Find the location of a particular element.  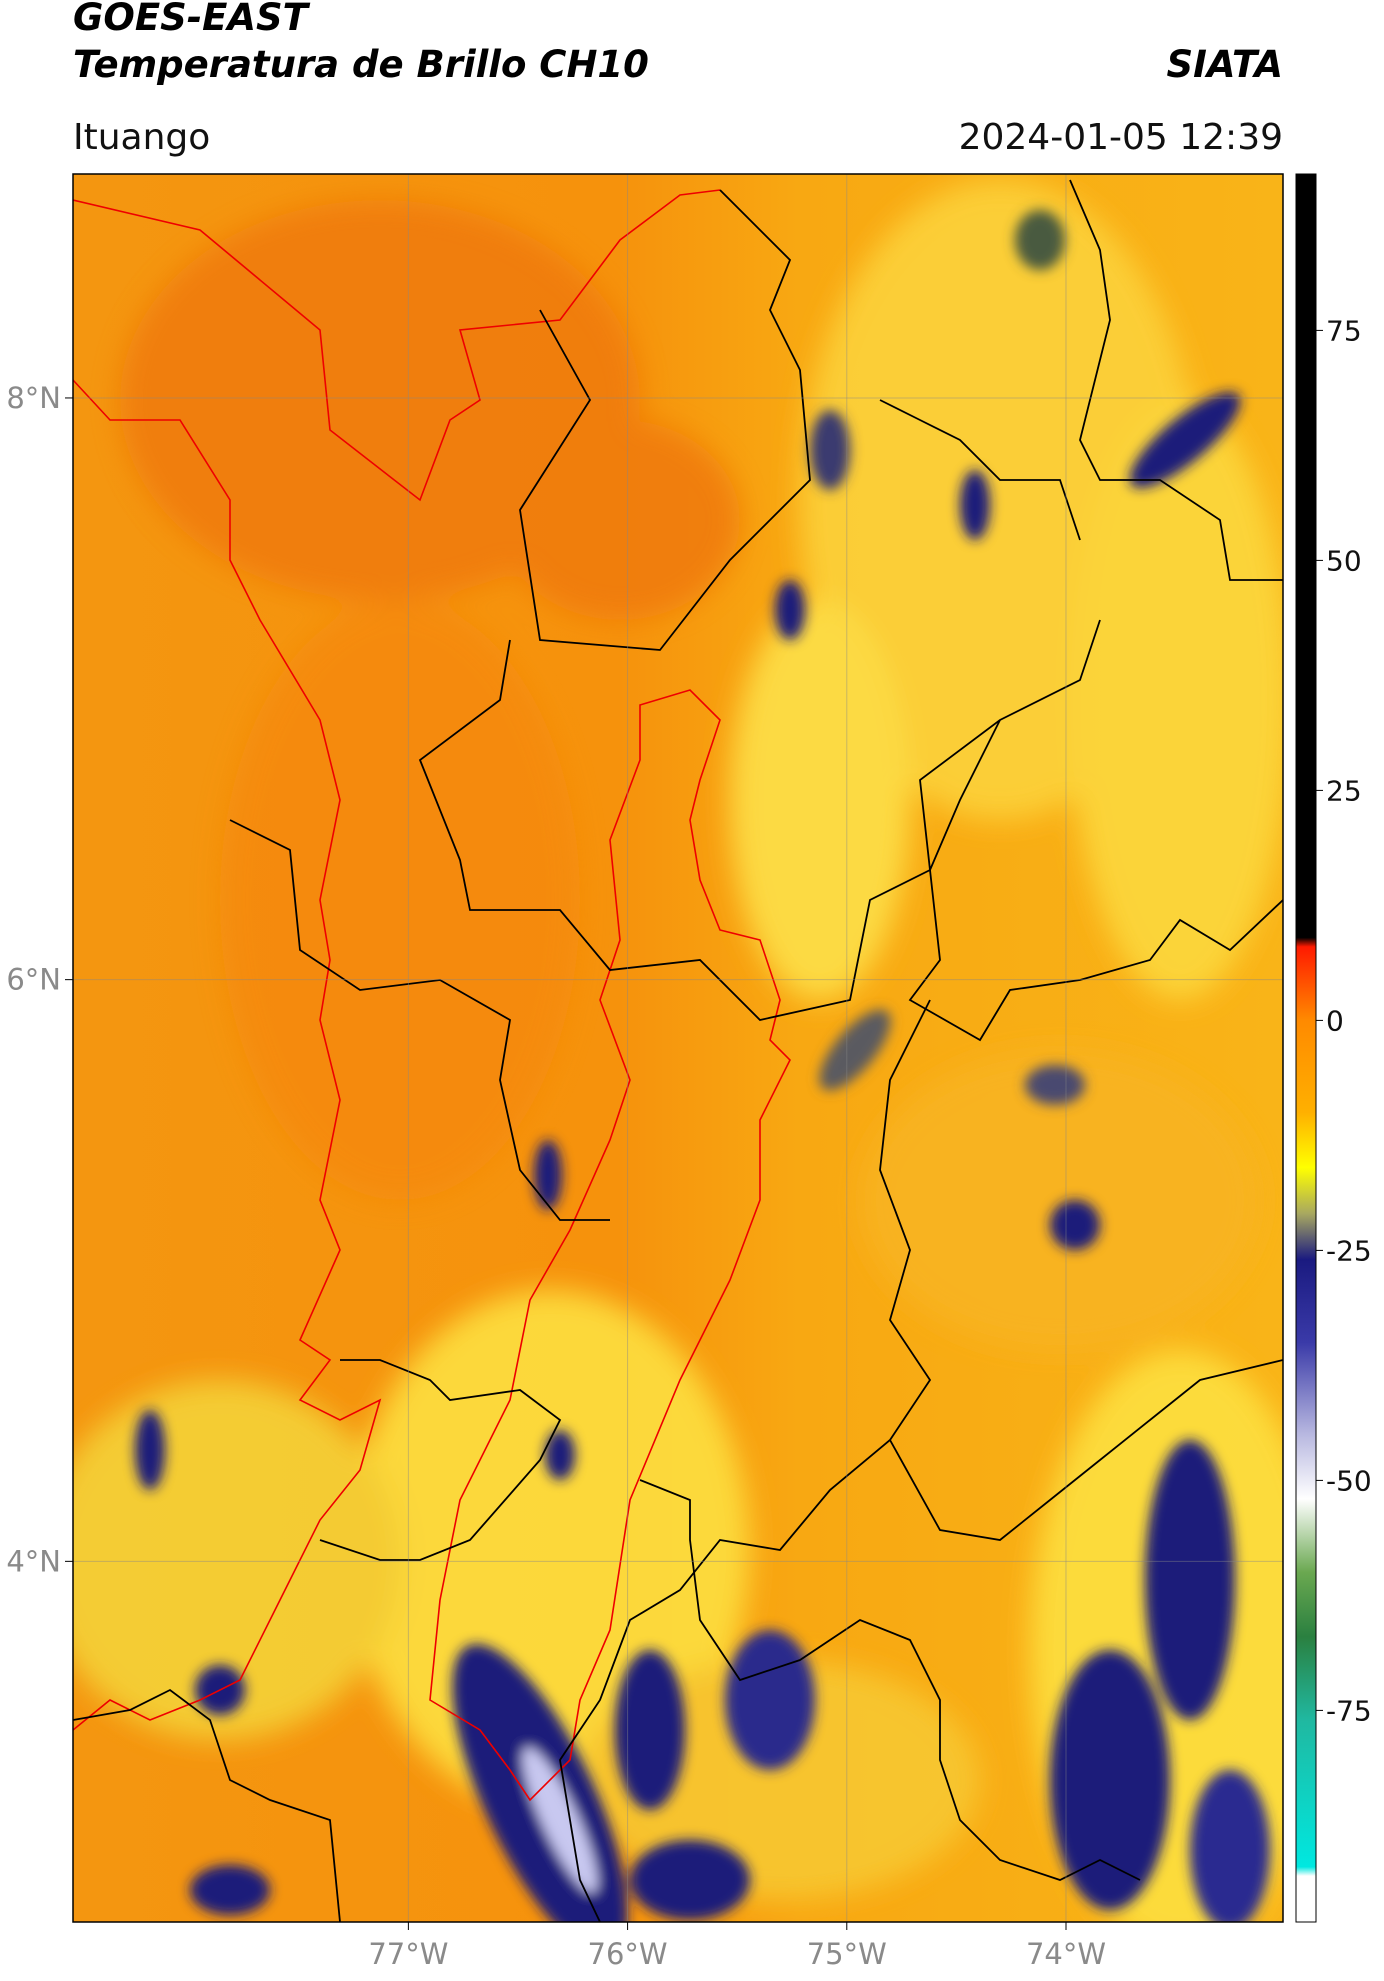

colorbar-tick-label: -75 is located at coordinates (1349, 1710).